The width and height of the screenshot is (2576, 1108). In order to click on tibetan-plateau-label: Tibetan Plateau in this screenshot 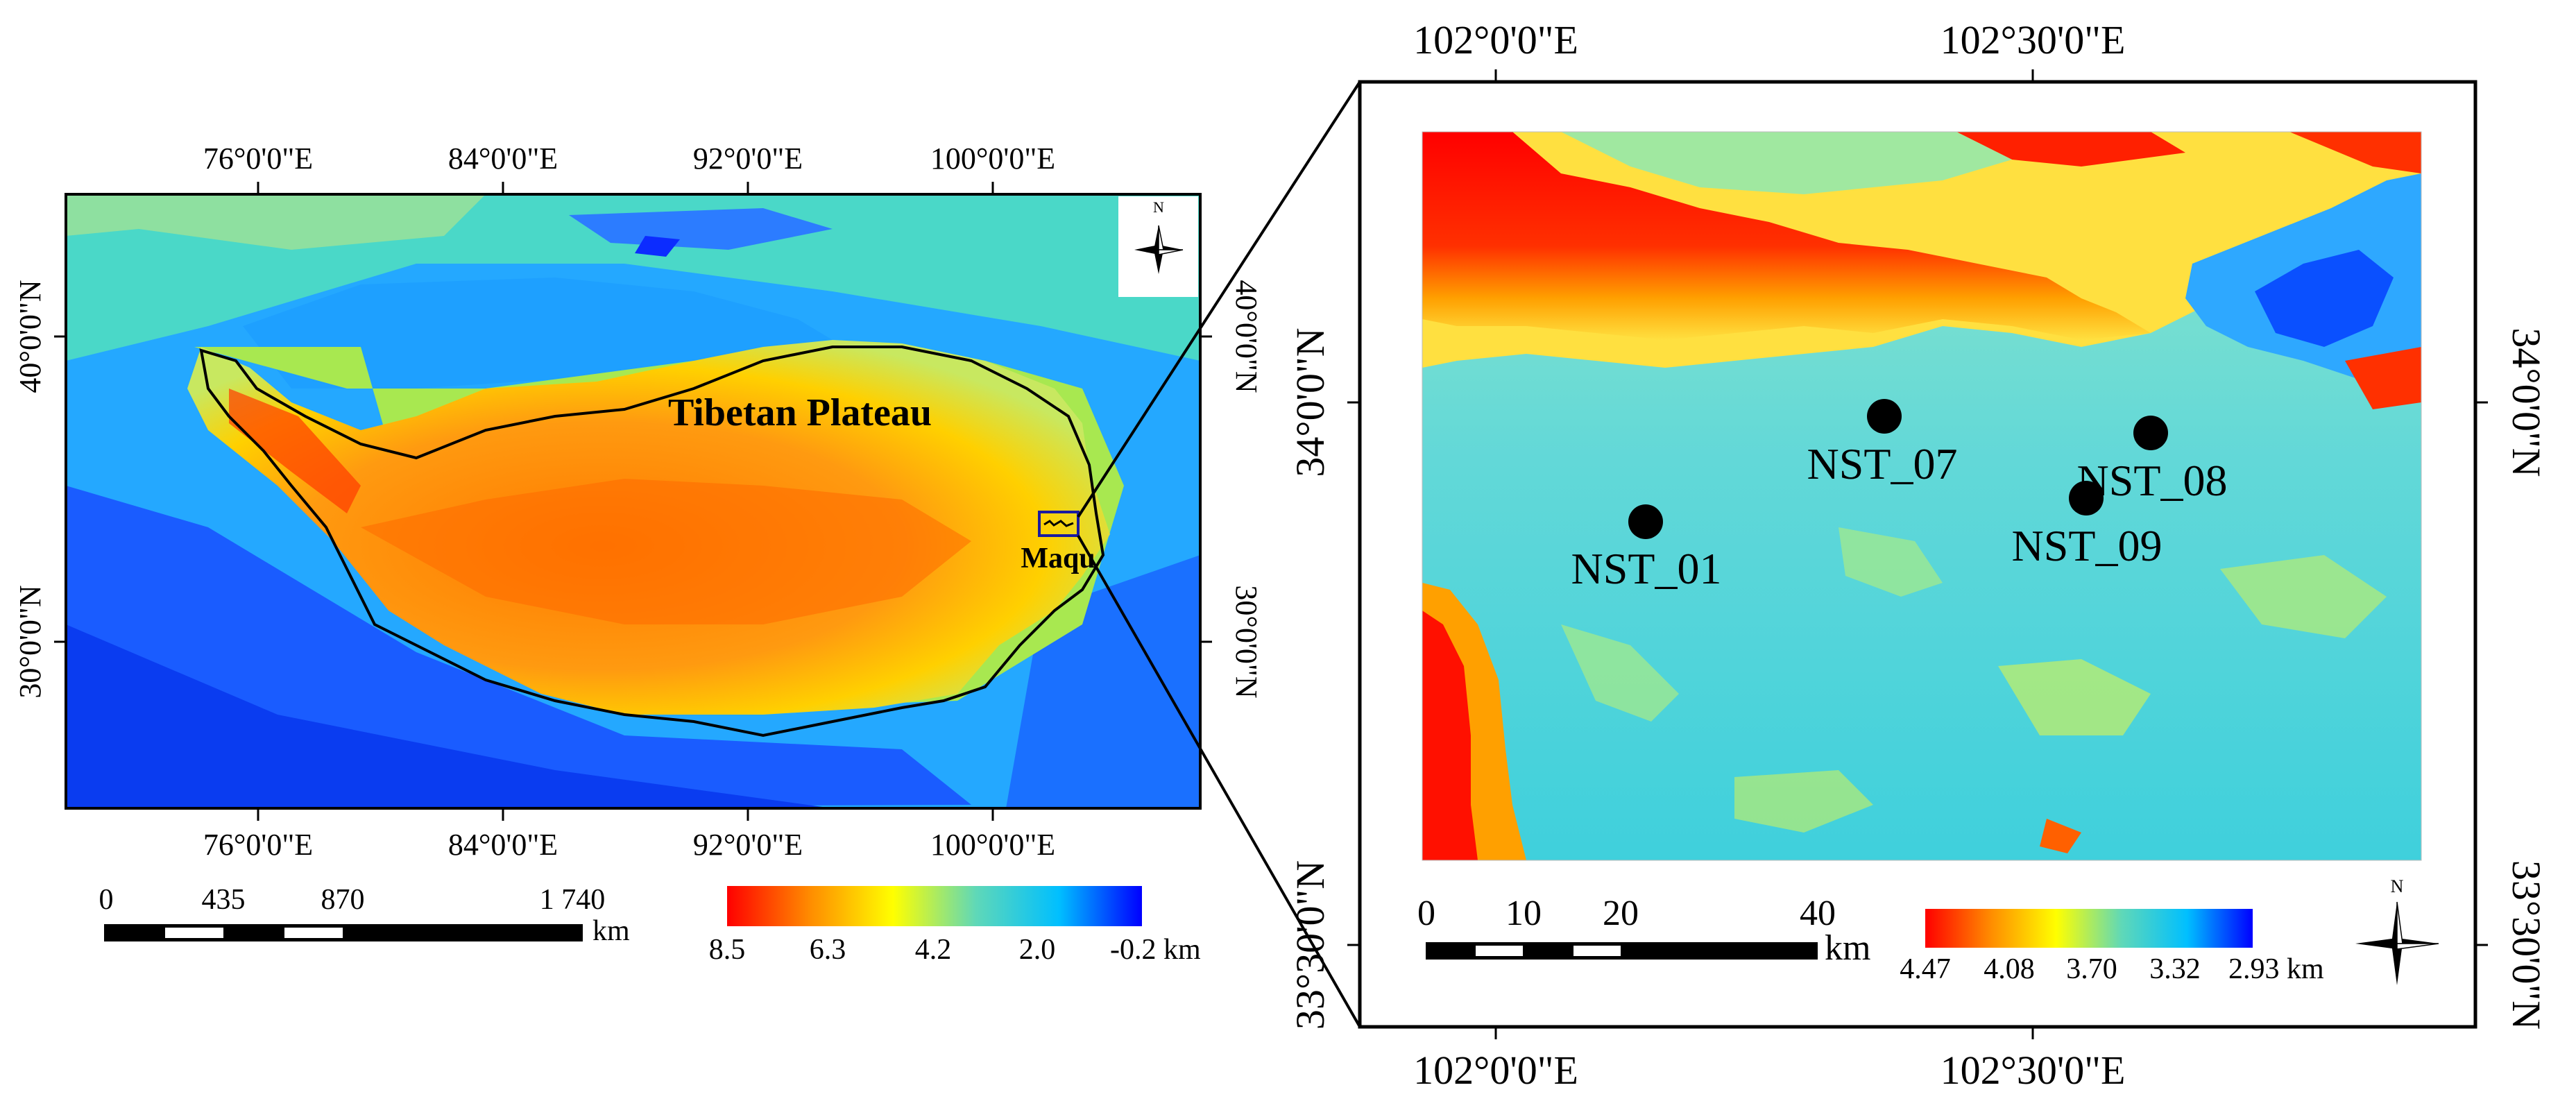, I will do `click(800, 412)`.